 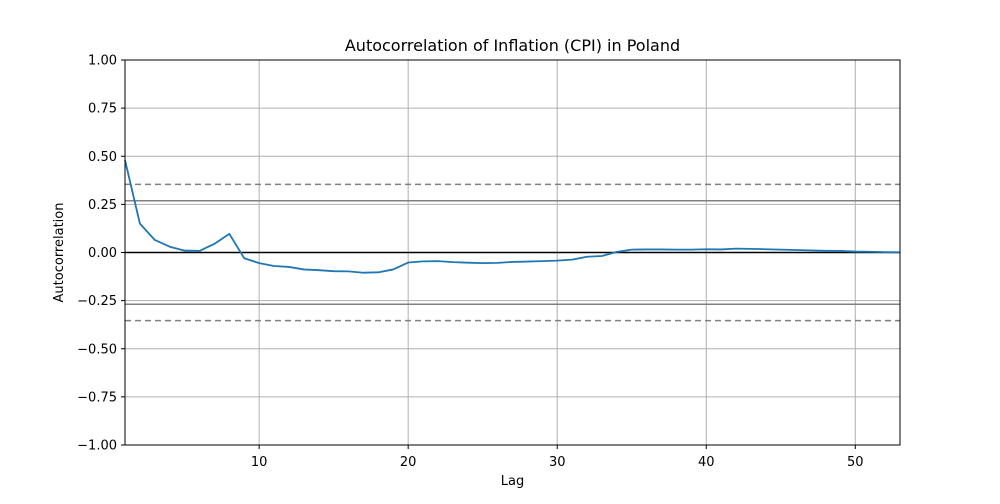 I want to click on y-axis-label: Autocorrelation, so click(x=59, y=253).